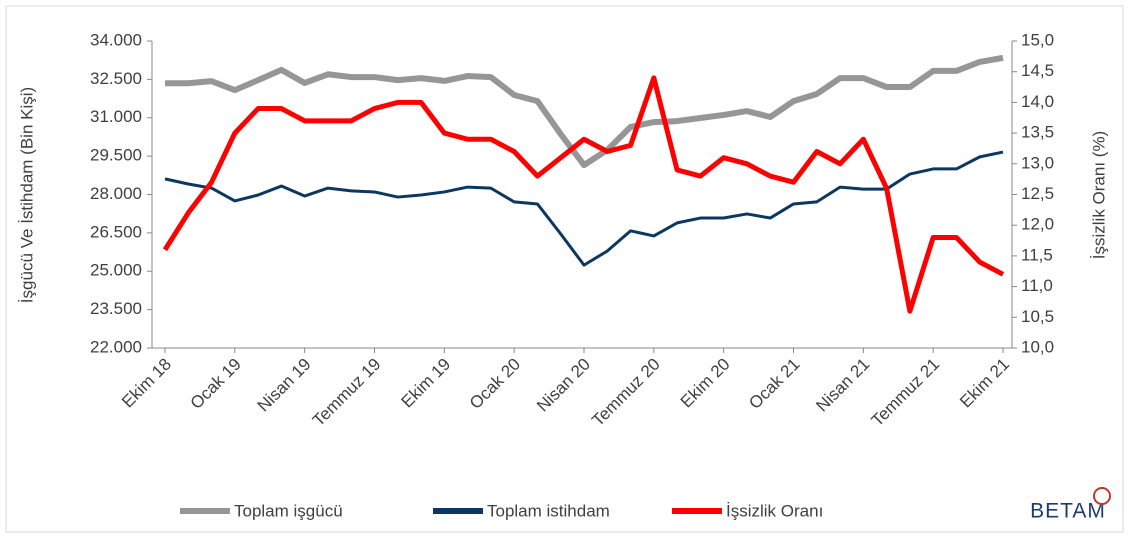 This screenshot has width=1129, height=538. I want to click on y2-tick-label: 13,5, so click(1037, 132).